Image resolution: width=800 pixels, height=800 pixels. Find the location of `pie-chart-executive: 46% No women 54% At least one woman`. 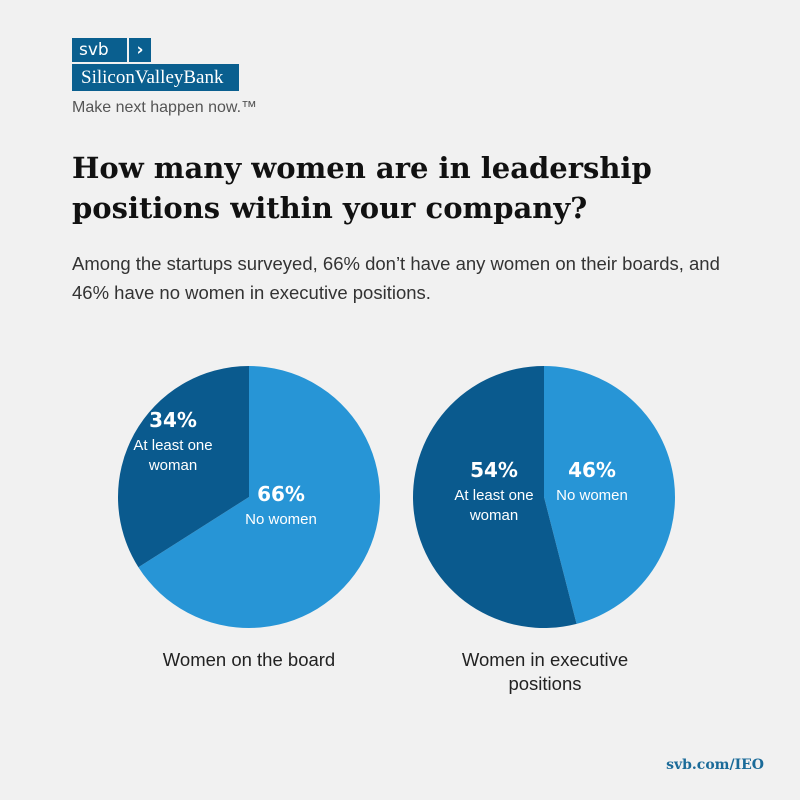

pie-chart-executive: 46% No women 54% At least one woman is located at coordinates (543, 497).